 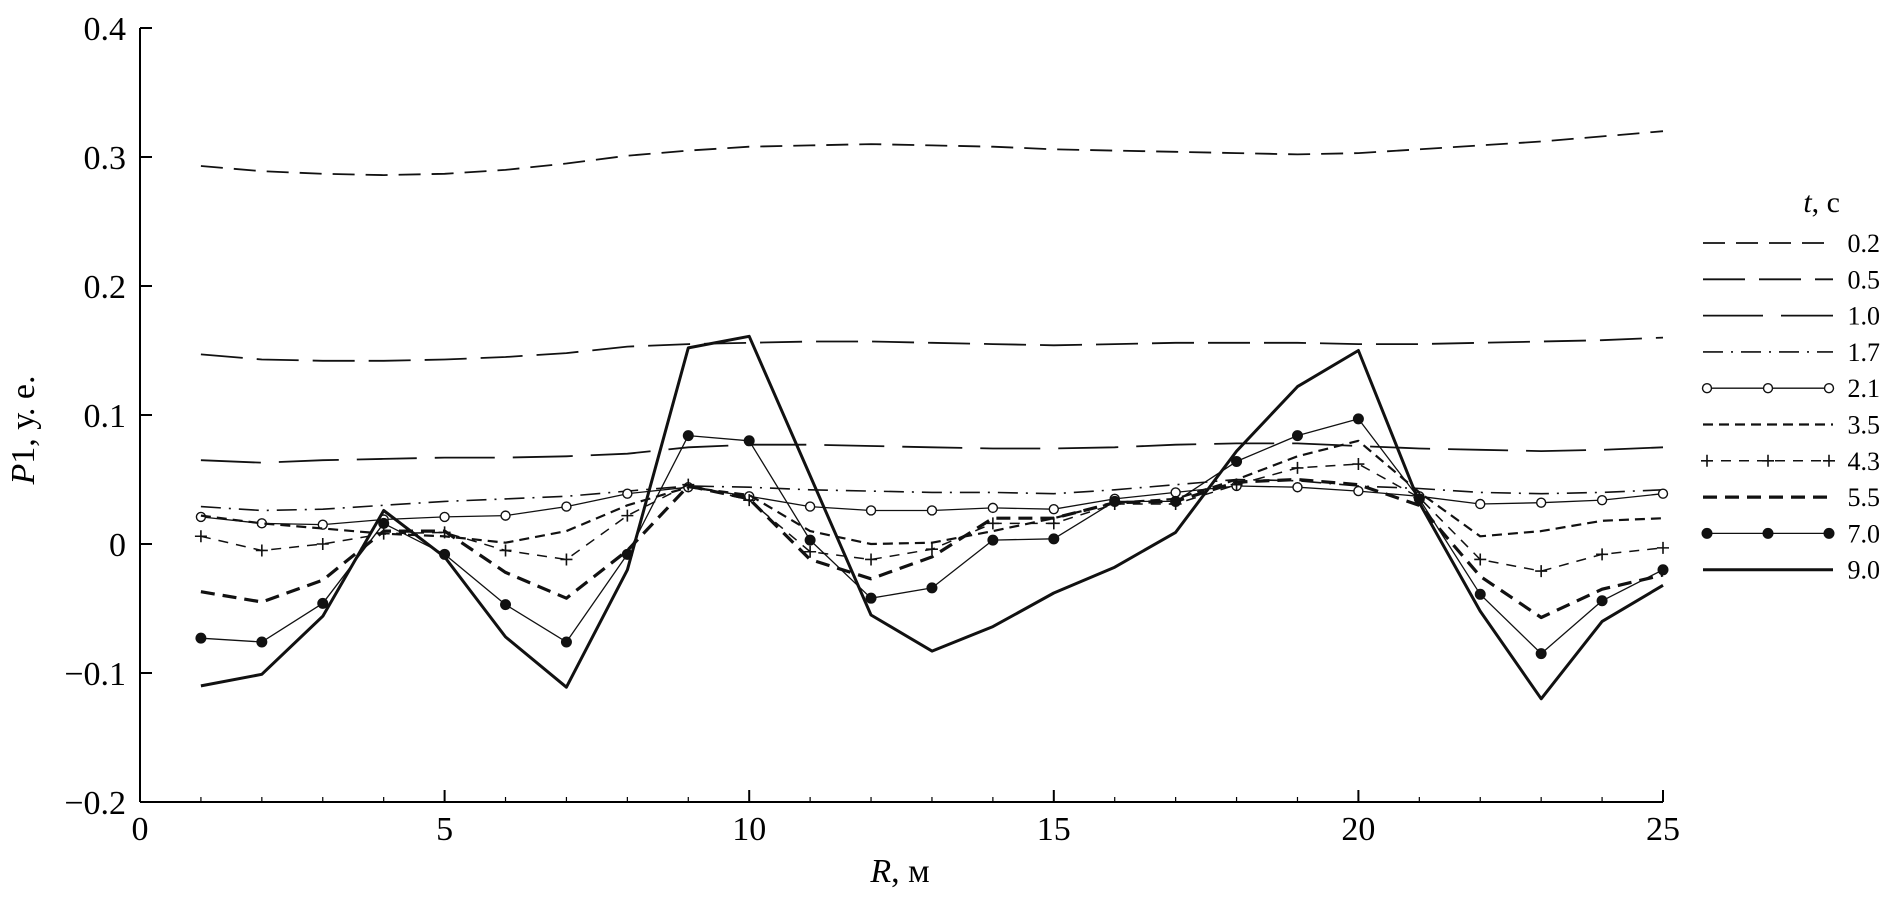 I want to click on series-line-0.5, so click(x=932, y=349).